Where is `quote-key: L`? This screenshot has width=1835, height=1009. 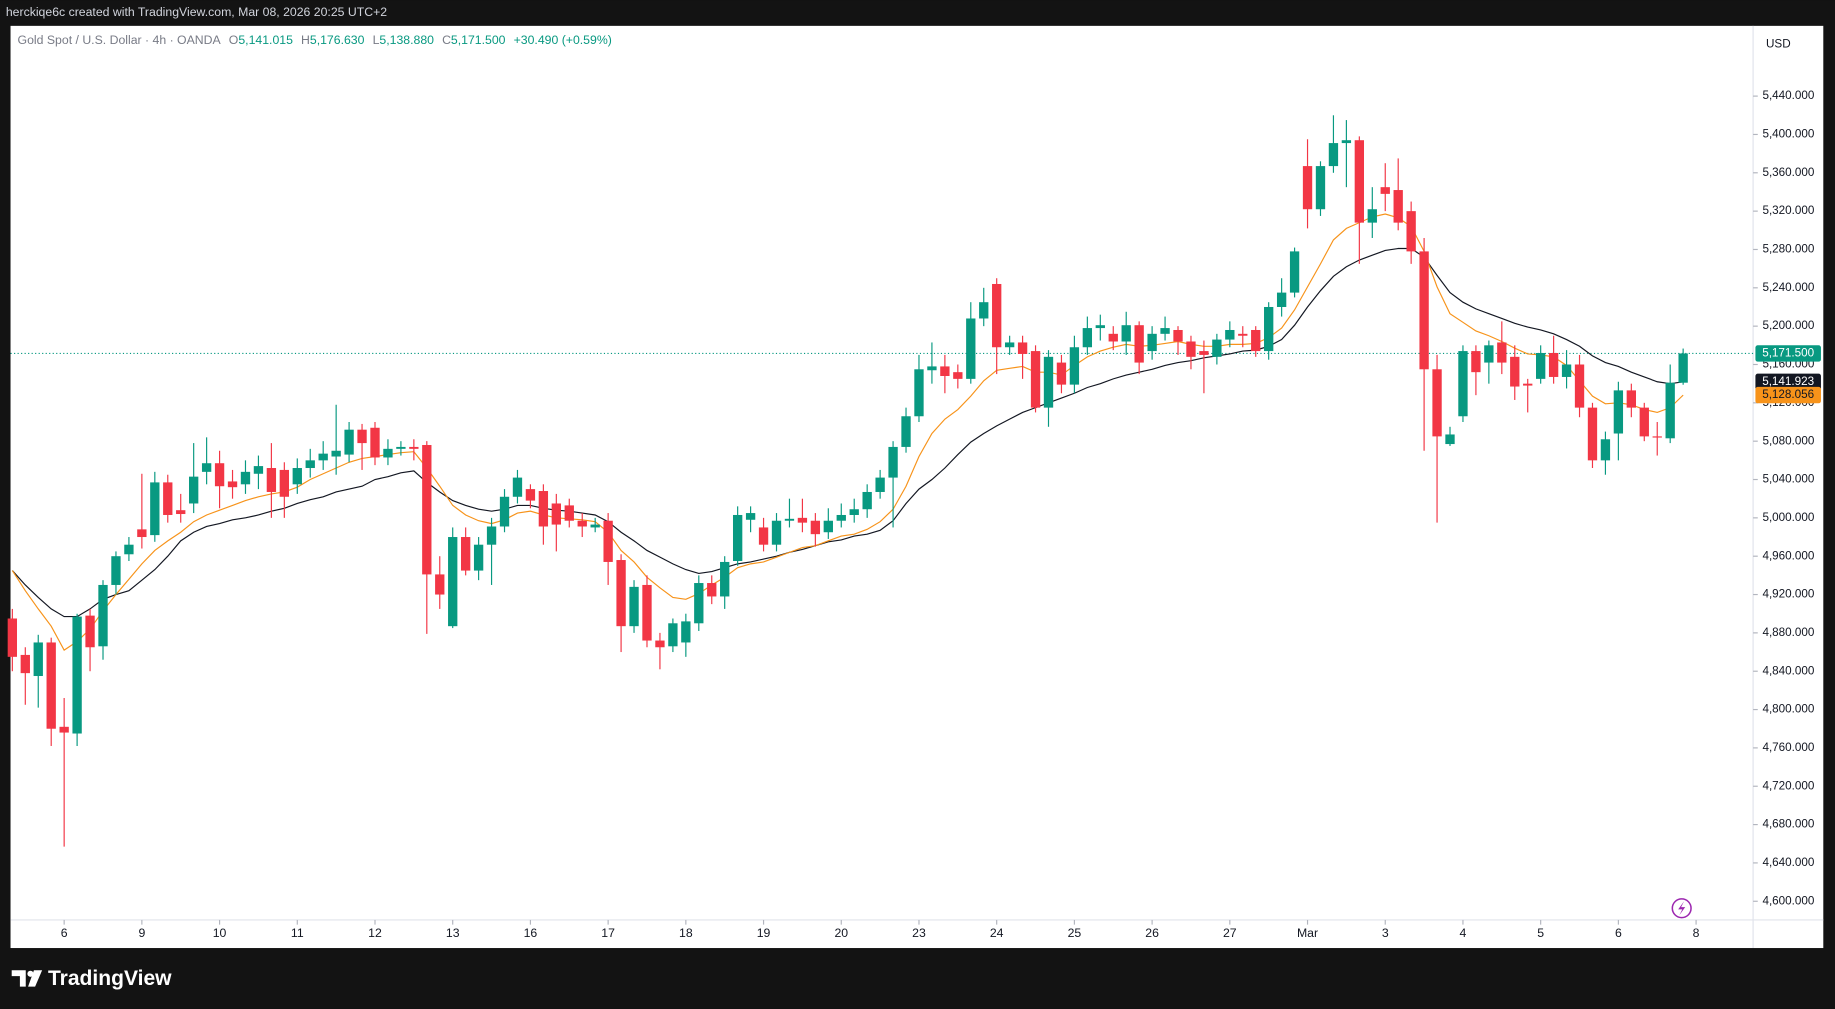 quote-key: L is located at coordinates (376, 40).